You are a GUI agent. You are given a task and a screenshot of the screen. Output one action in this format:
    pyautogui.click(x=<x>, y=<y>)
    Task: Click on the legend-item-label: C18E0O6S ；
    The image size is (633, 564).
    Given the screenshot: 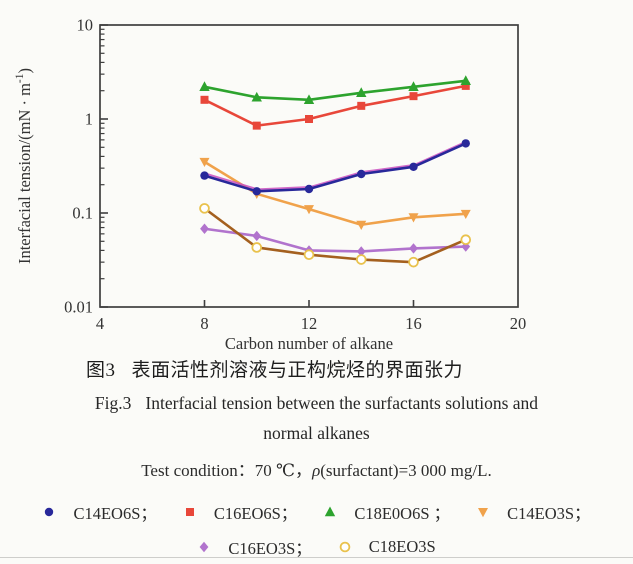 What is the action you would take?
    pyautogui.click(x=402, y=513)
    